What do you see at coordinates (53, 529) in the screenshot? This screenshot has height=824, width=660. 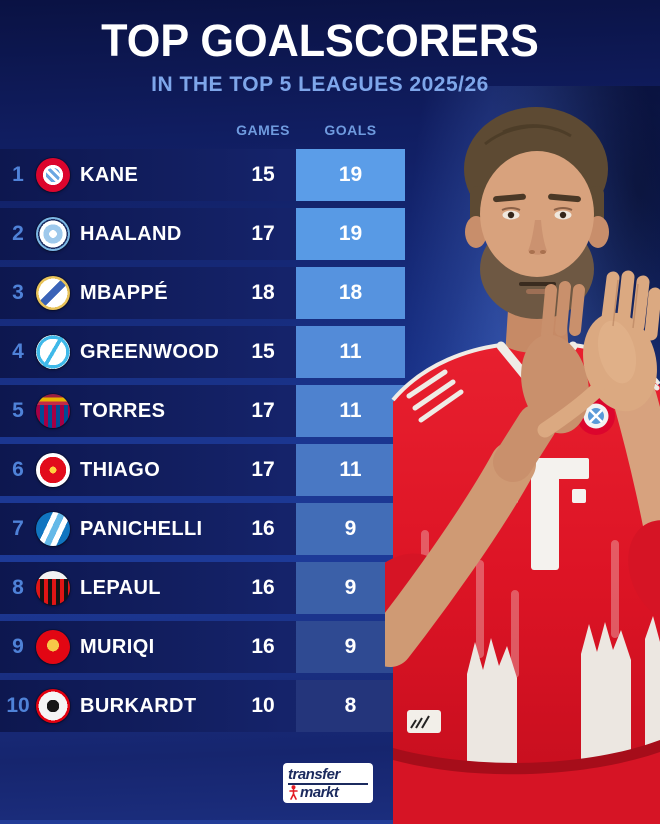 I see `club-badge-strasbourg-icon` at bounding box center [53, 529].